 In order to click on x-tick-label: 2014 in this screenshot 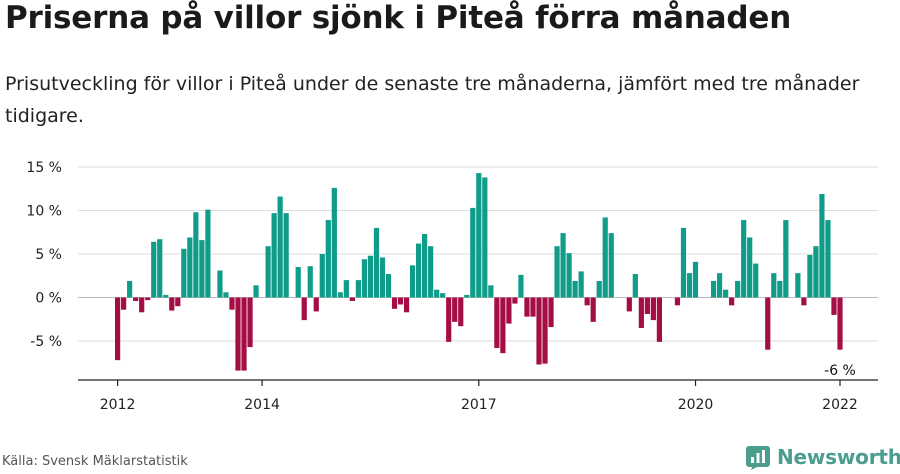, I will do `click(262, 405)`.